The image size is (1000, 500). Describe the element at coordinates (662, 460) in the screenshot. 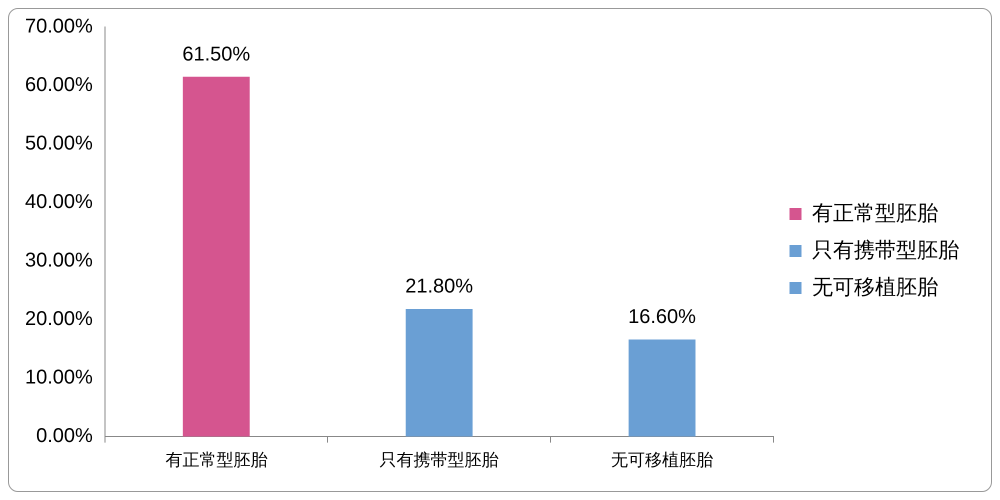

I see `x-tick-label: 无可移植胚胎` at that location.